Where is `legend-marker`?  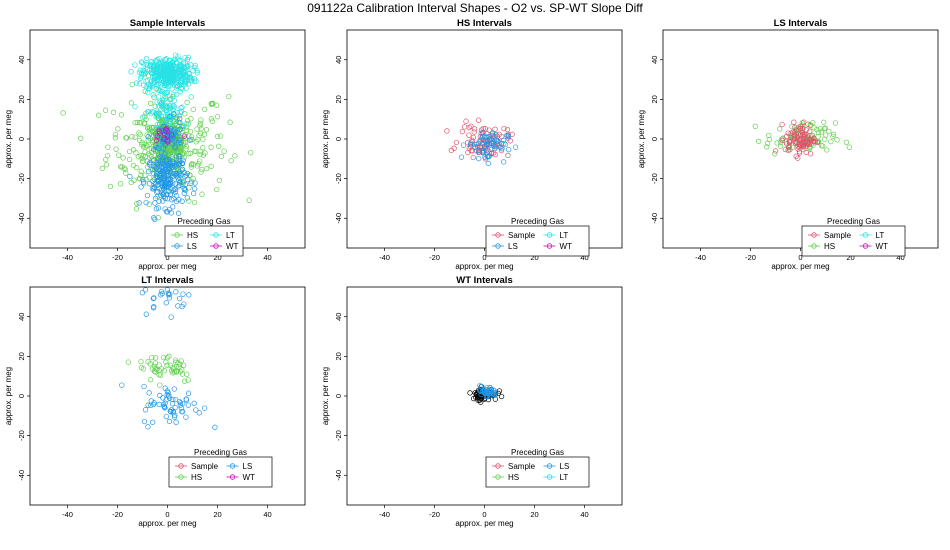 legend-marker is located at coordinates (814, 235).